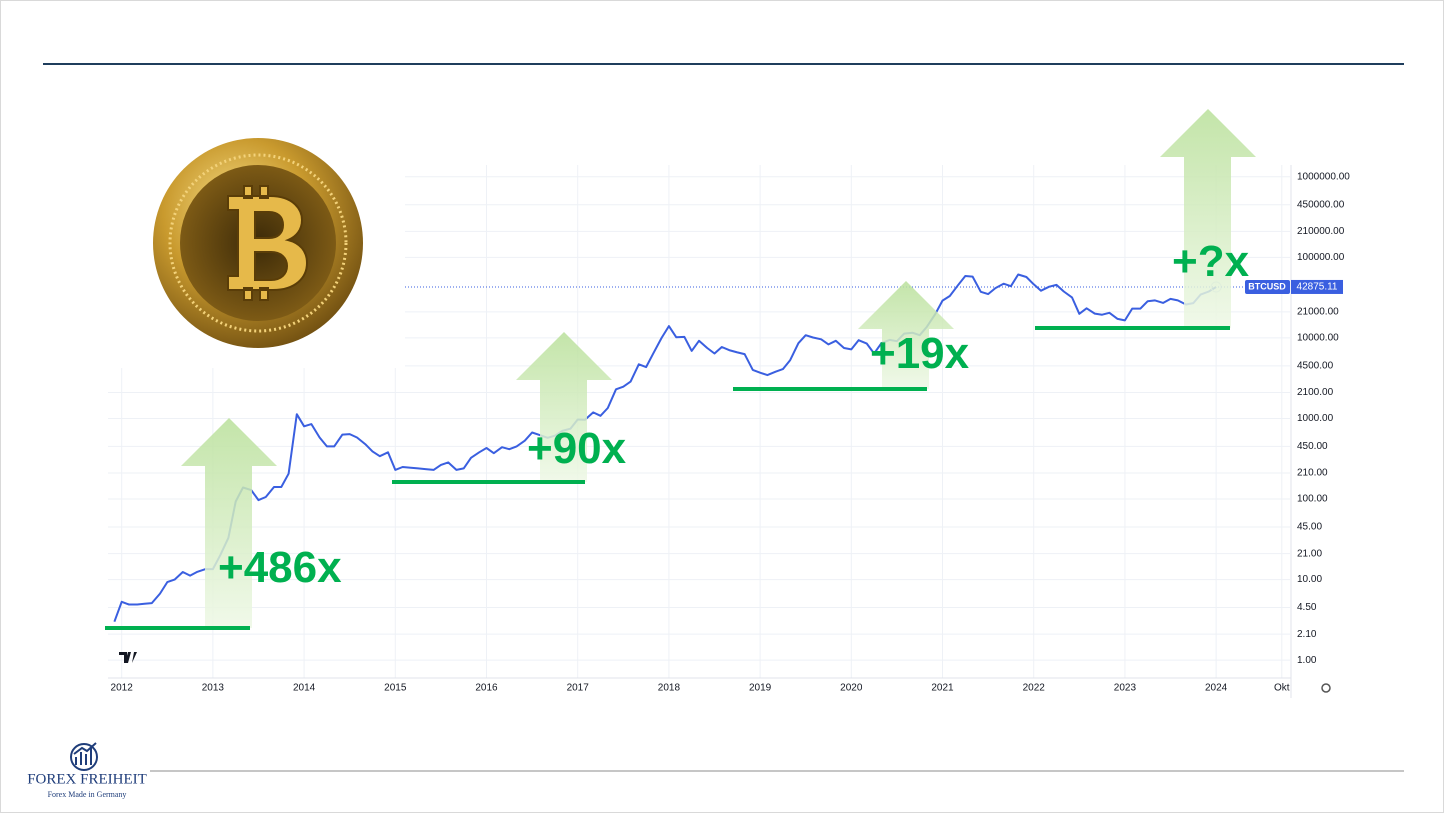  I want to click on logo-name: FOREX FREIHEIT, so click(87, 779).